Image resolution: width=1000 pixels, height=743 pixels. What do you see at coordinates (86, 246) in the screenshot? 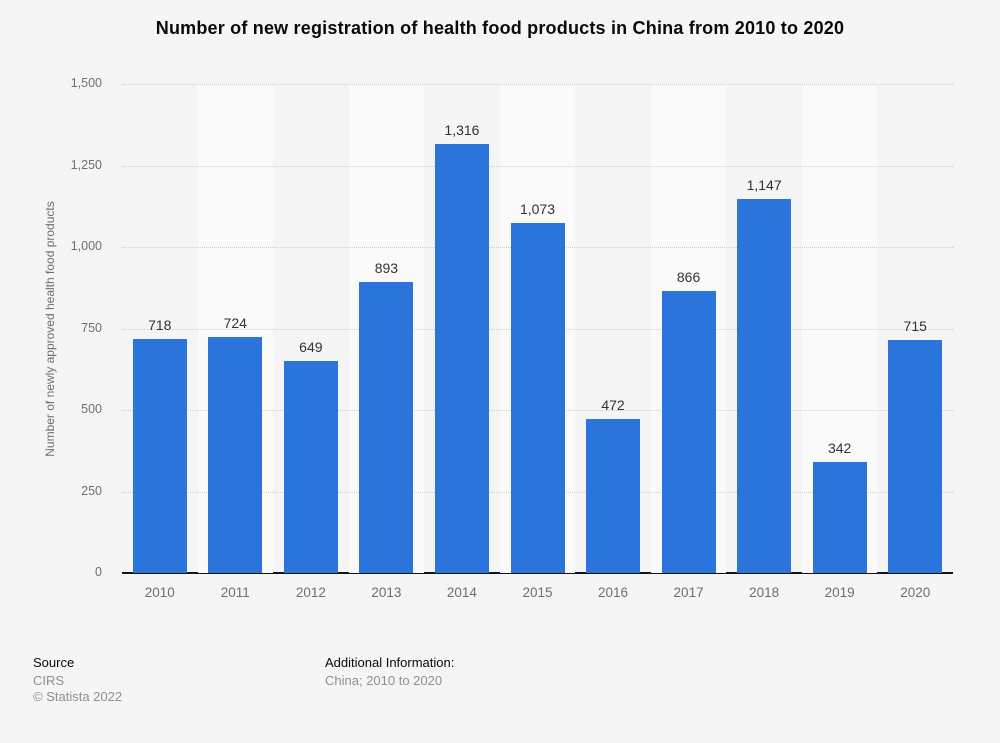
I see `y-tick-label: 1,000` at bounding box center [86, 246].